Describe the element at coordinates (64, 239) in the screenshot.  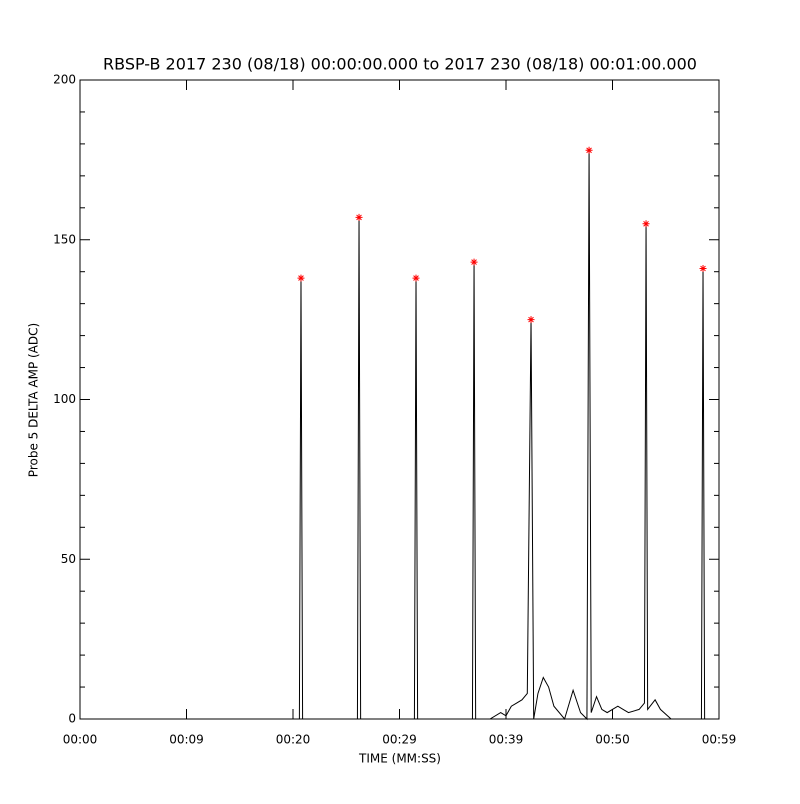
I see `y-tick-label: 150` at that location.